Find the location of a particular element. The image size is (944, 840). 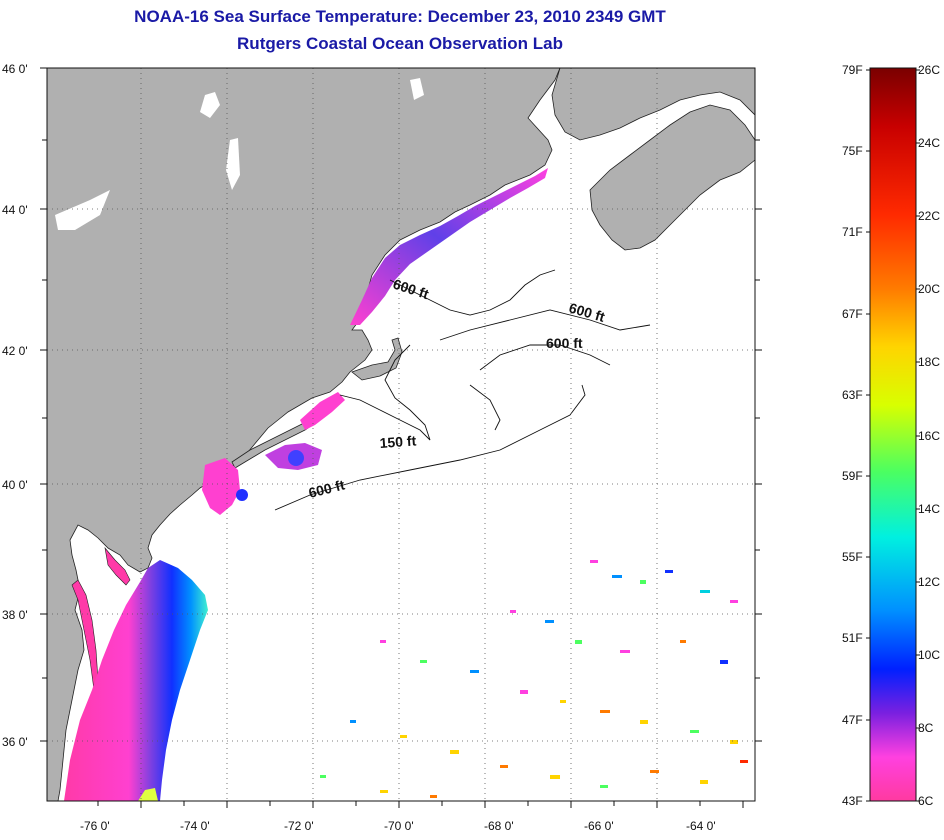

lat-label: 46 0' is located at coordinates (15, 69).